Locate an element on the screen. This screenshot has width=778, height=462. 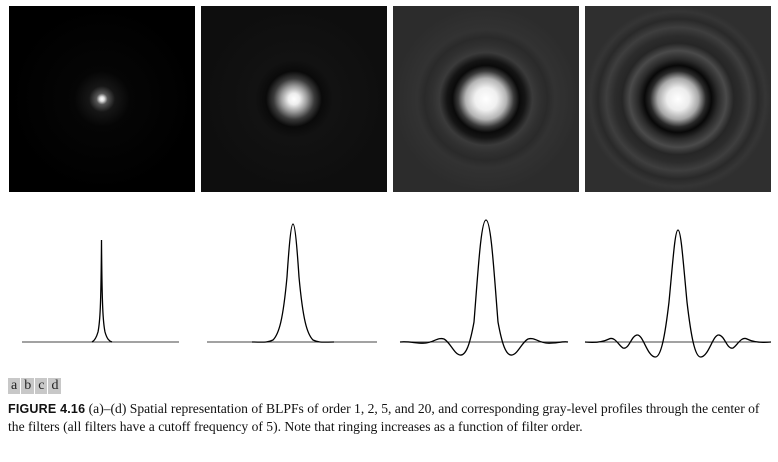
panel-b-spot is located at coordinates (294, 99).